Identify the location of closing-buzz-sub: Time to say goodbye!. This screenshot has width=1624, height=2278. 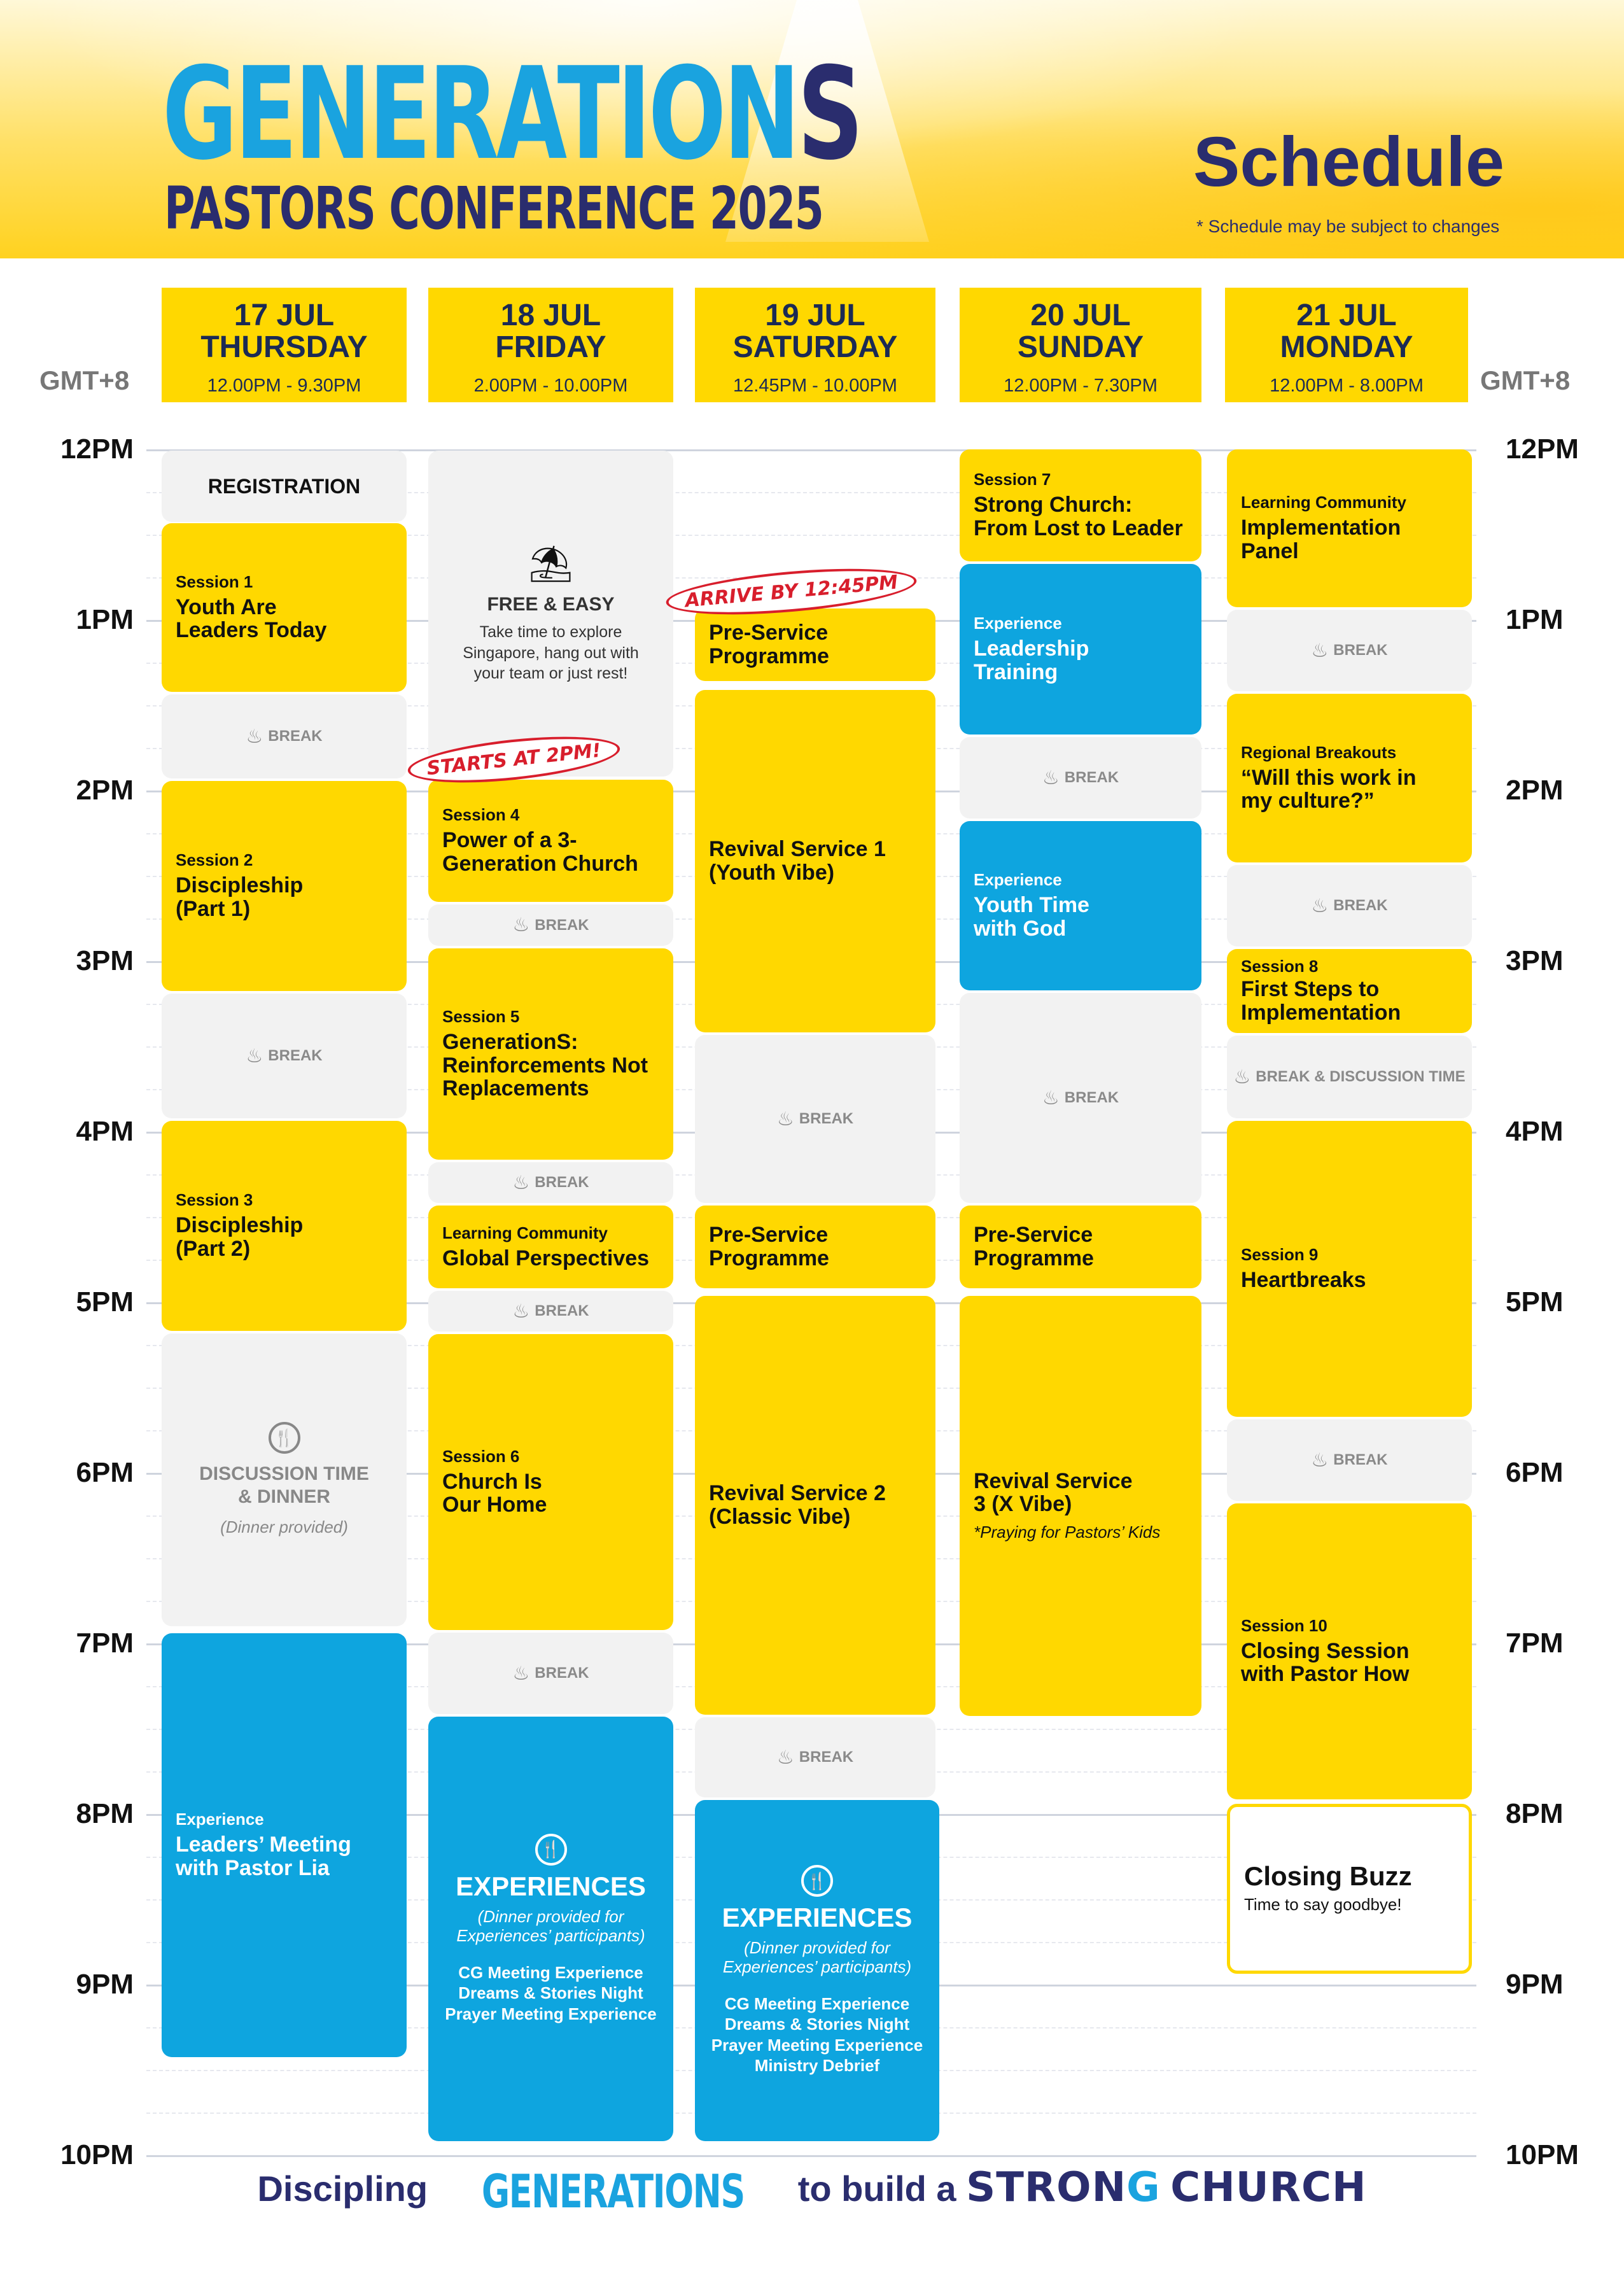
(1323, 1904).